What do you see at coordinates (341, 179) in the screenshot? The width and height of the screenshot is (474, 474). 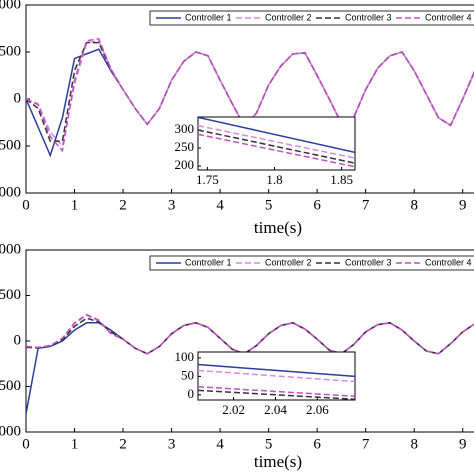 I see `x-tick-label: 1.85` at bounding box center [341, 179].